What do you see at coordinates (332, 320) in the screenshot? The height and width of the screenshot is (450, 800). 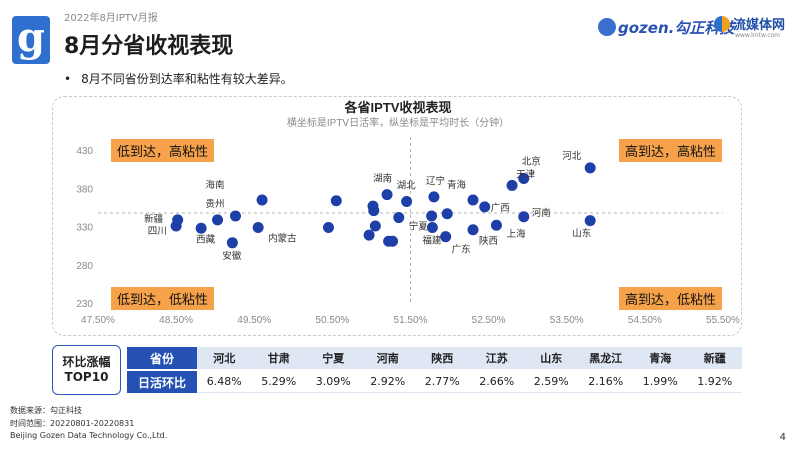 I see `x-tick-label: 50.50%` at bounding box center [332, 320].